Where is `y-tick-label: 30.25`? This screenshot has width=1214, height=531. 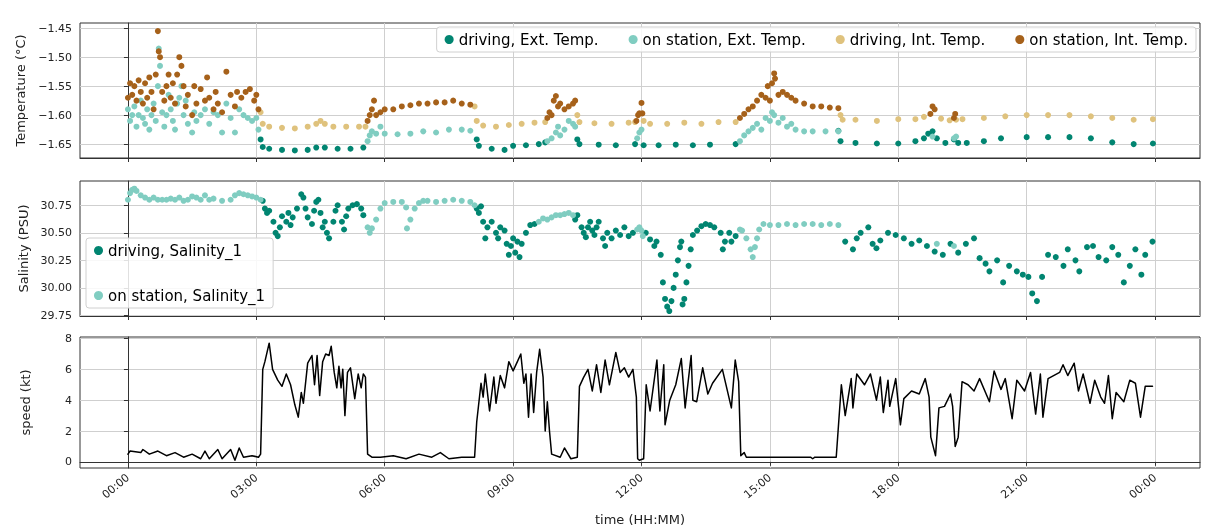 y-tick-label: 30.25 is located at coordinates (56, 260).